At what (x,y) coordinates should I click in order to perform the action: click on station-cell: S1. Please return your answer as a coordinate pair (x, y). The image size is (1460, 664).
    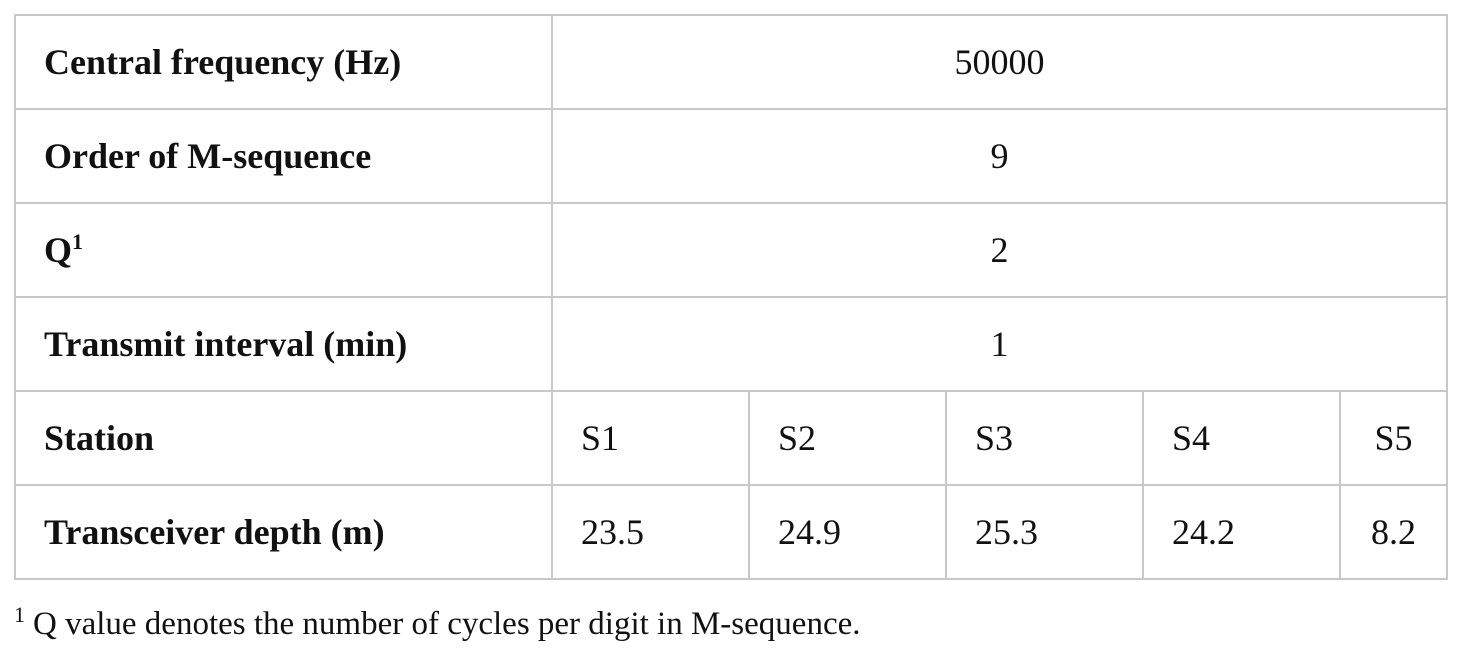
    Looking at the image, I should click on (650, 438).